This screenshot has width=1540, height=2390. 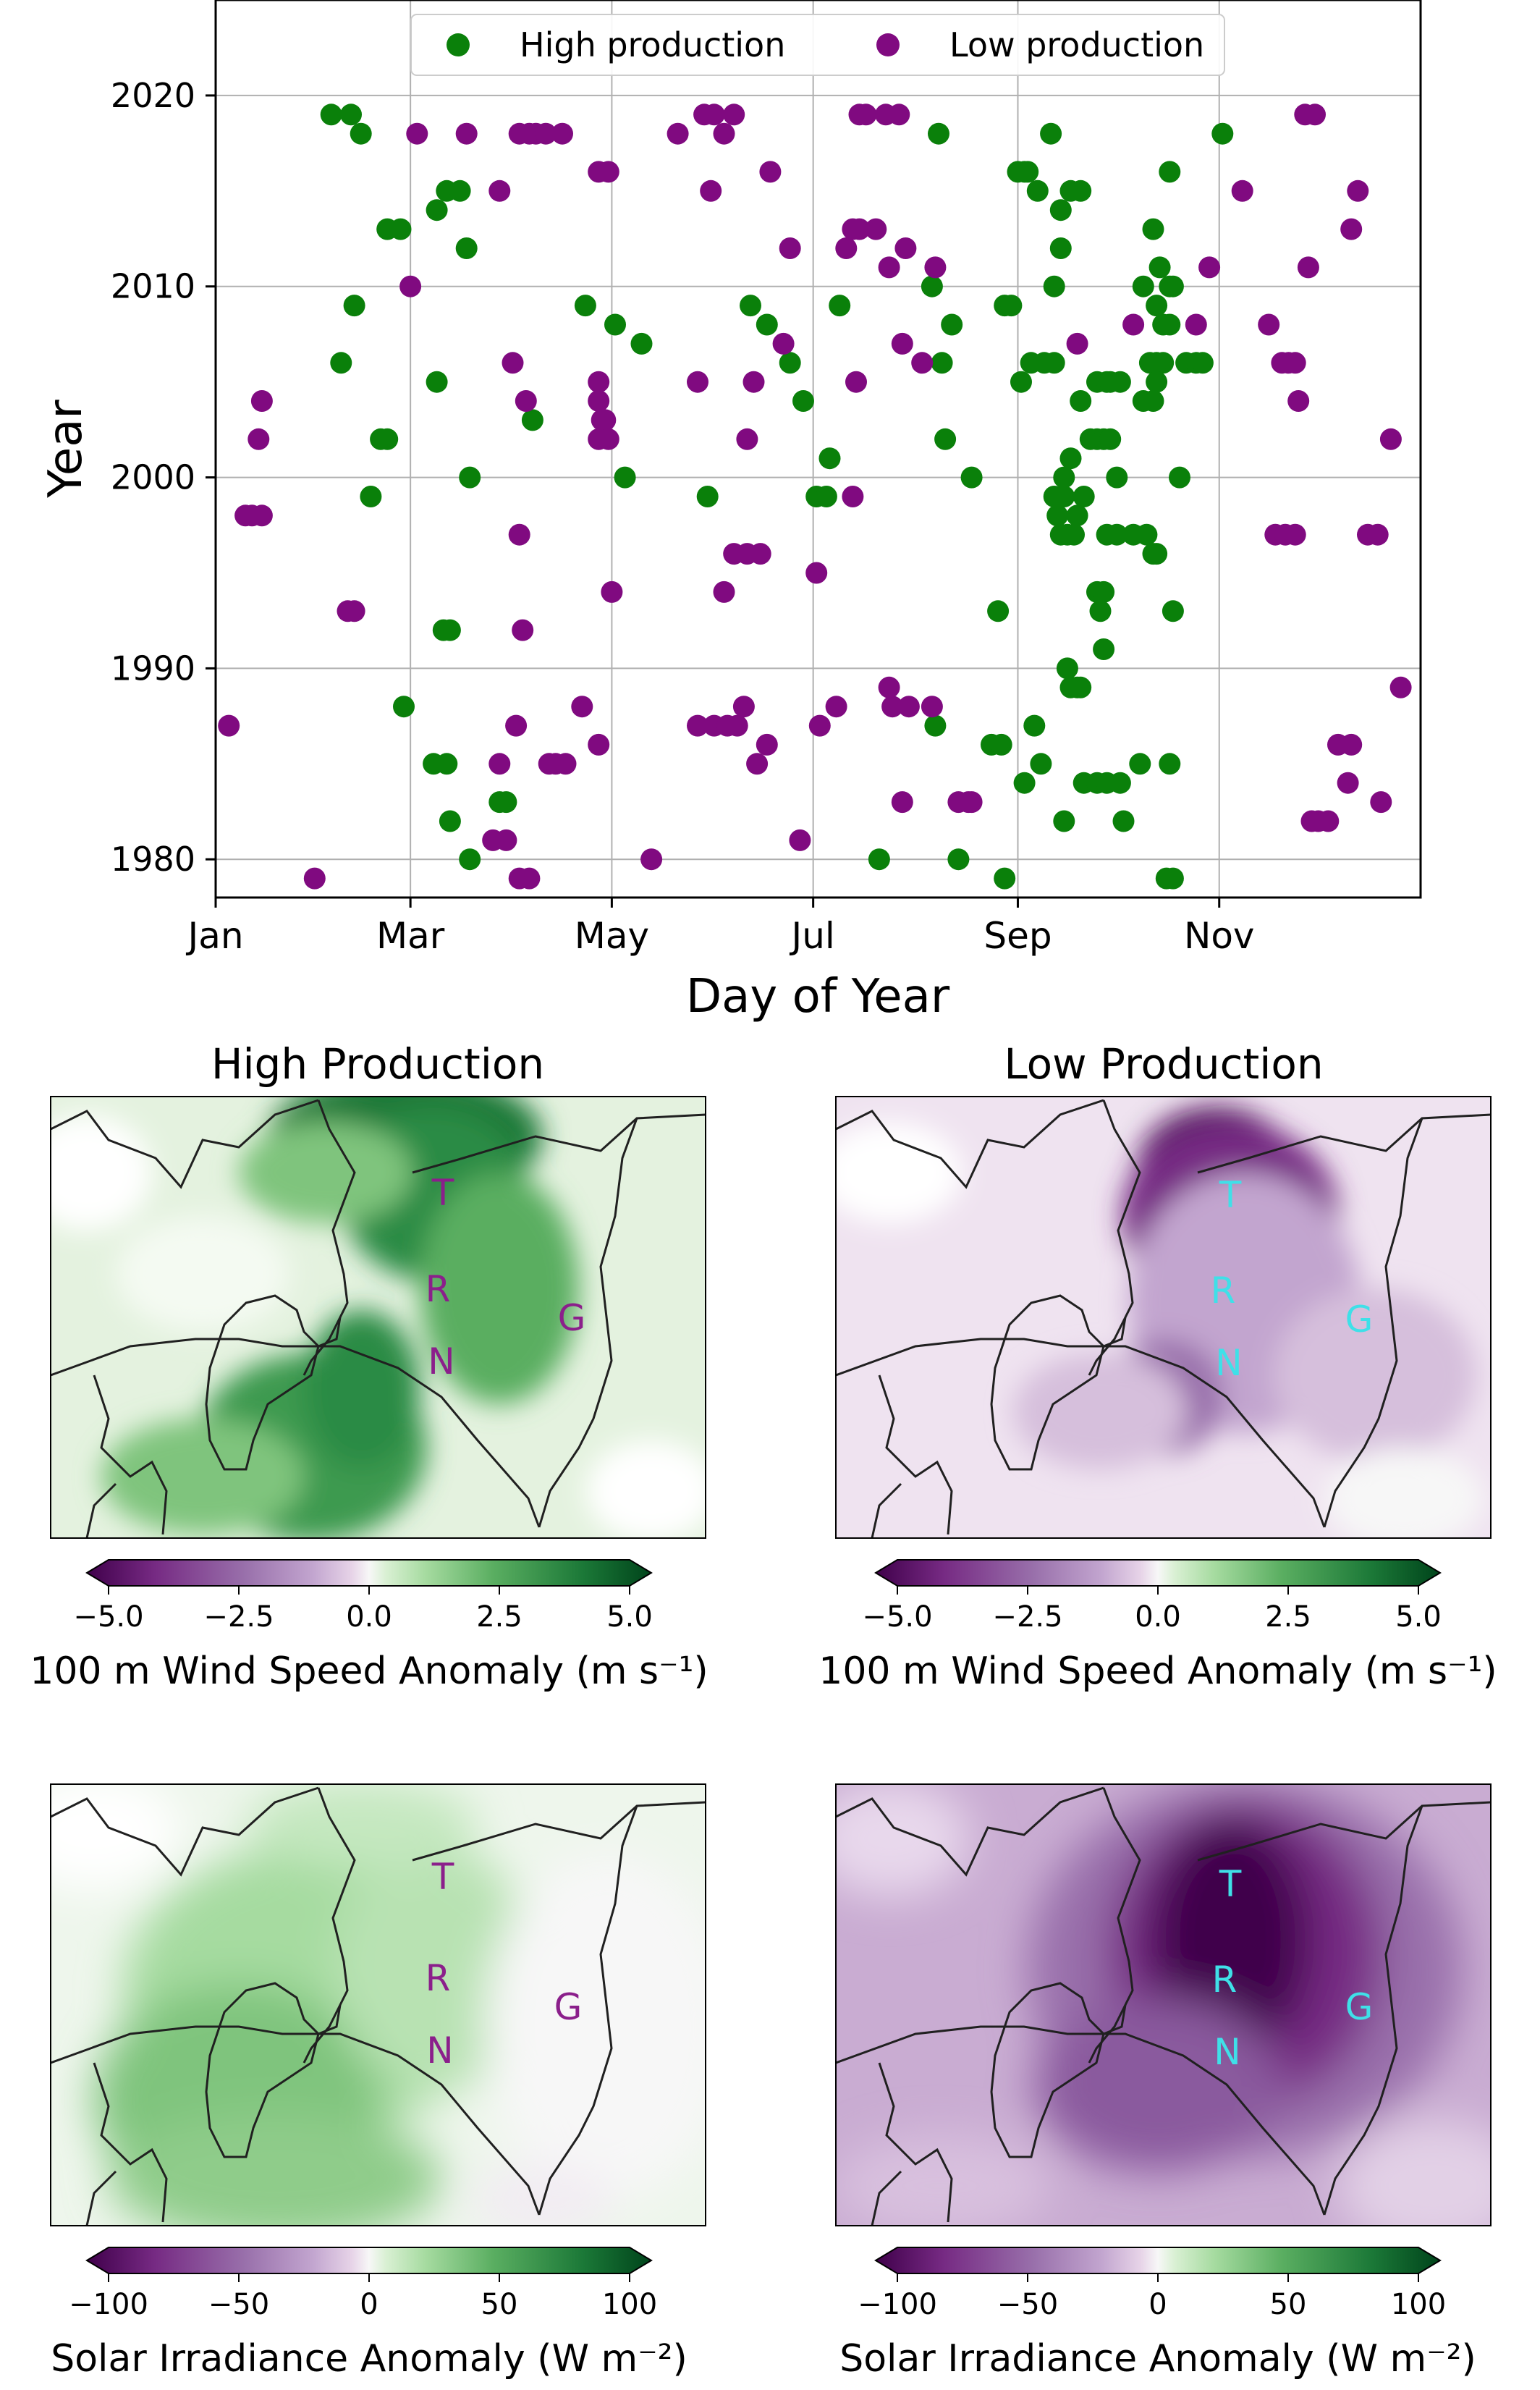 I want to click on colorbar-tick-label: 0, so click(x=1157, y=2304).